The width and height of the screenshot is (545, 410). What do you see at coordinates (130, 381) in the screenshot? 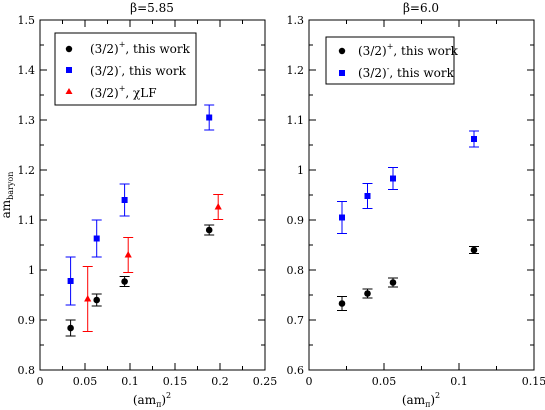
I see `chart-left-xtick-label: 0.1` at bounding box center [130, 381].